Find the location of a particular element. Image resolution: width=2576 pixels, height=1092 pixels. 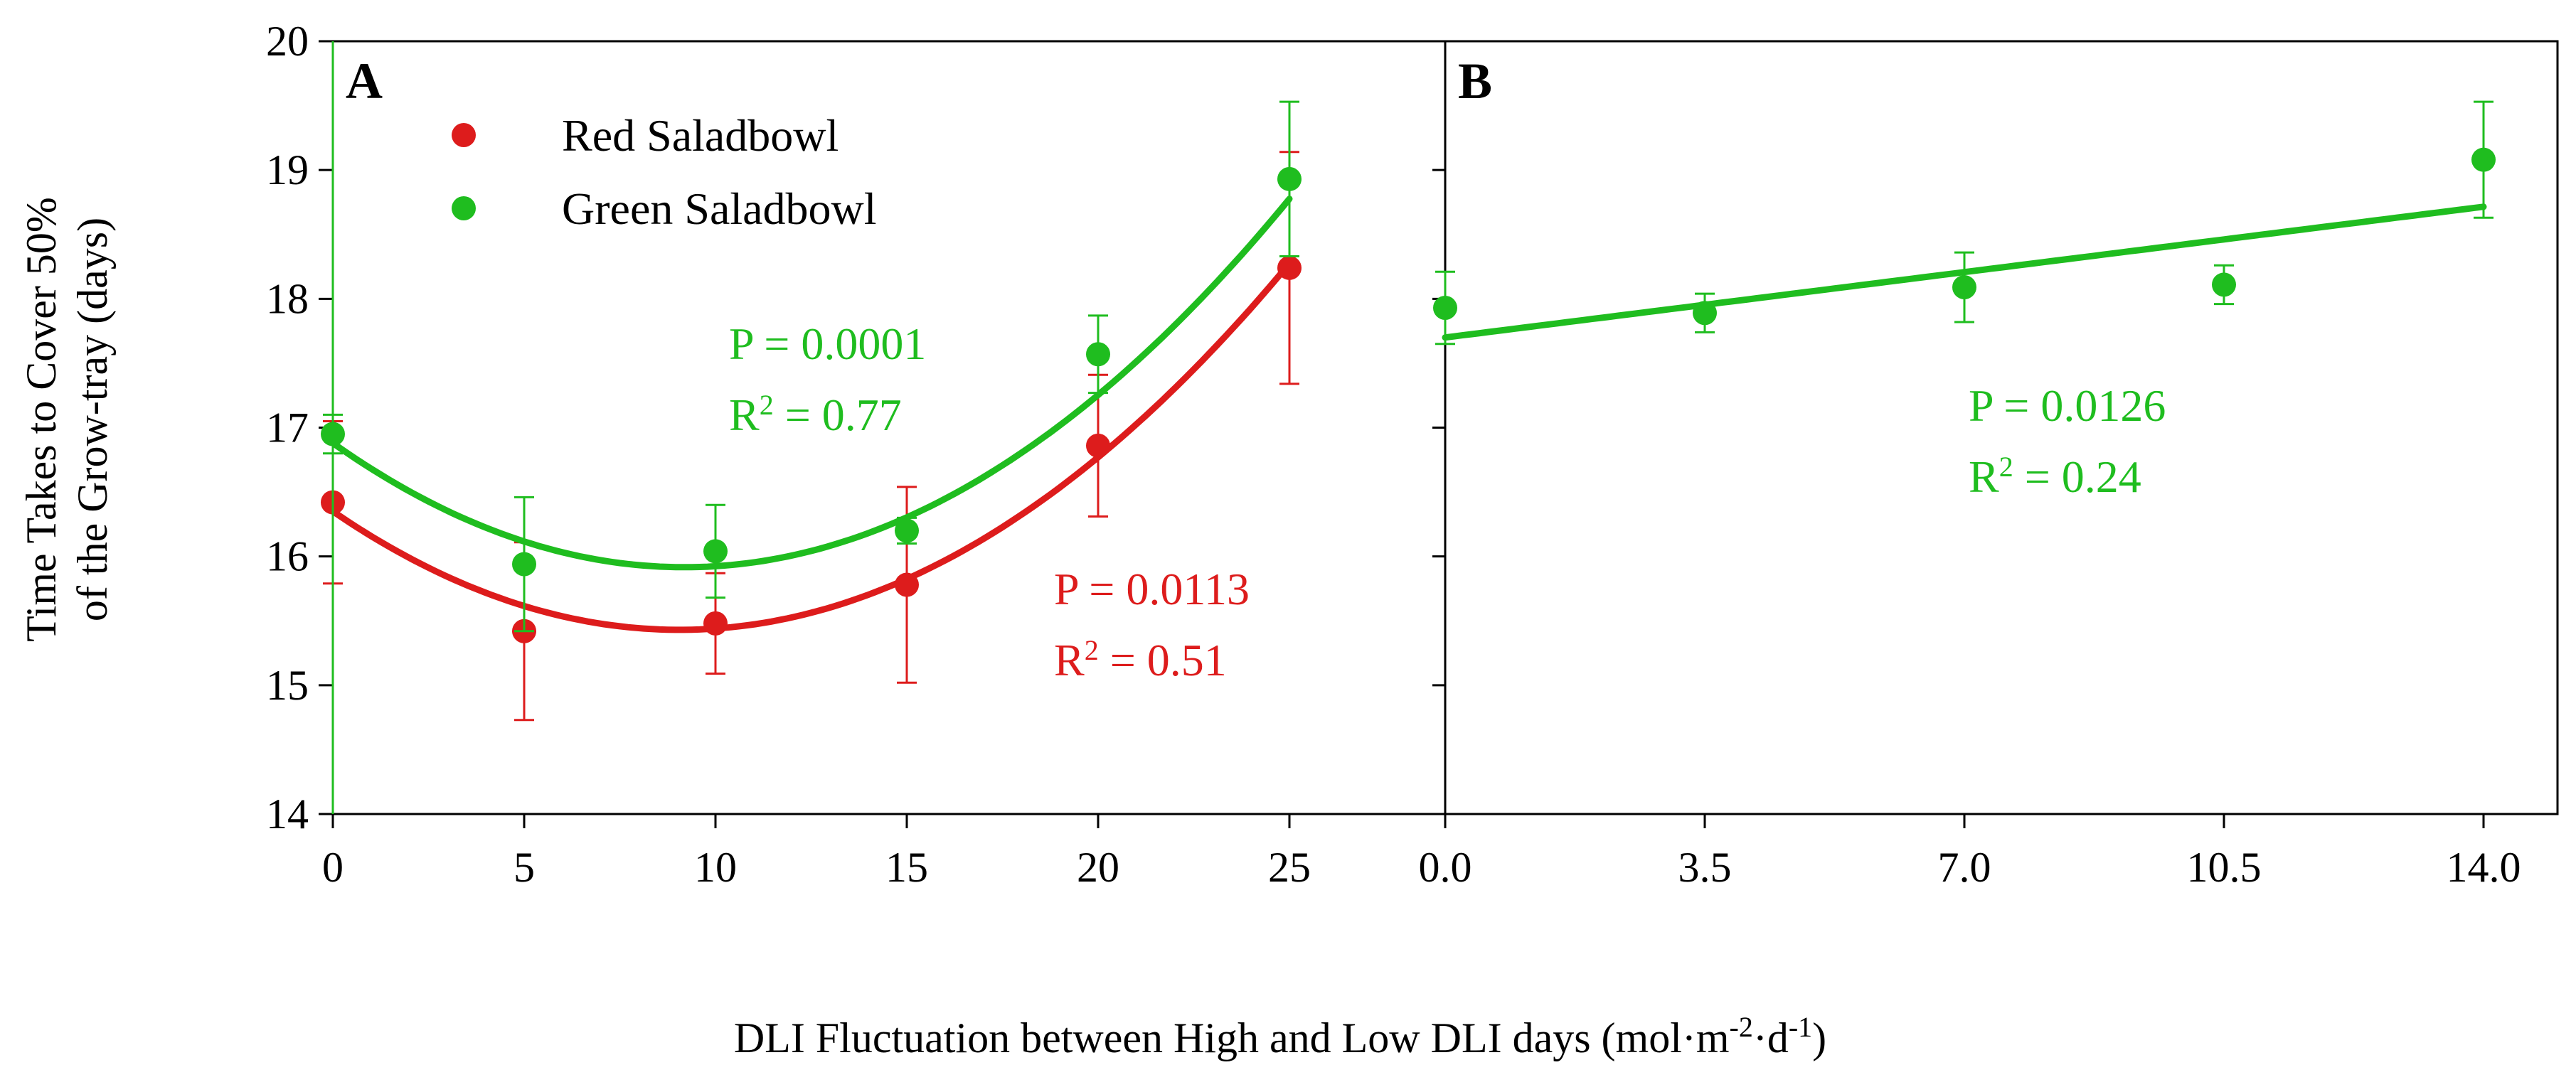

x-tick-label-a-4: 20 is located at coordinates (1098, 867).